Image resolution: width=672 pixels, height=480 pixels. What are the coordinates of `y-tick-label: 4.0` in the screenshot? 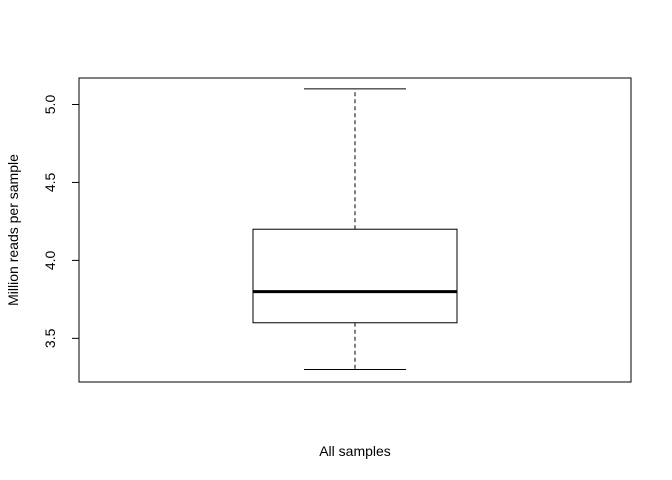 It's located at (50, 260).